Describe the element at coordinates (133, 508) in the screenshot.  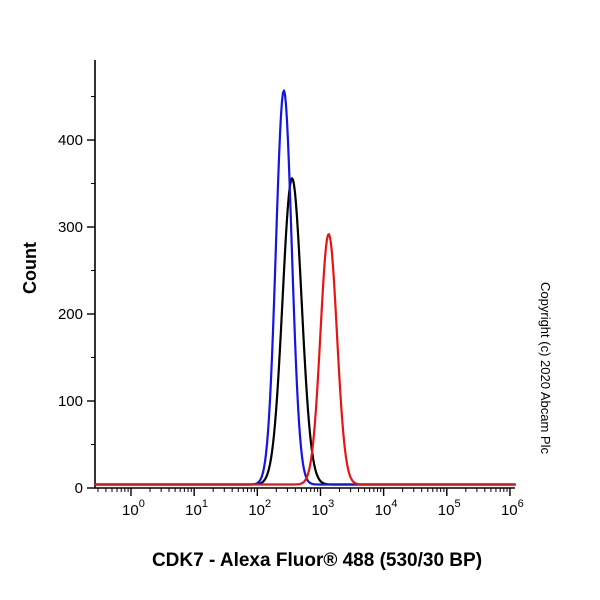
I see `x-tick-label: 10⁰` at that location.